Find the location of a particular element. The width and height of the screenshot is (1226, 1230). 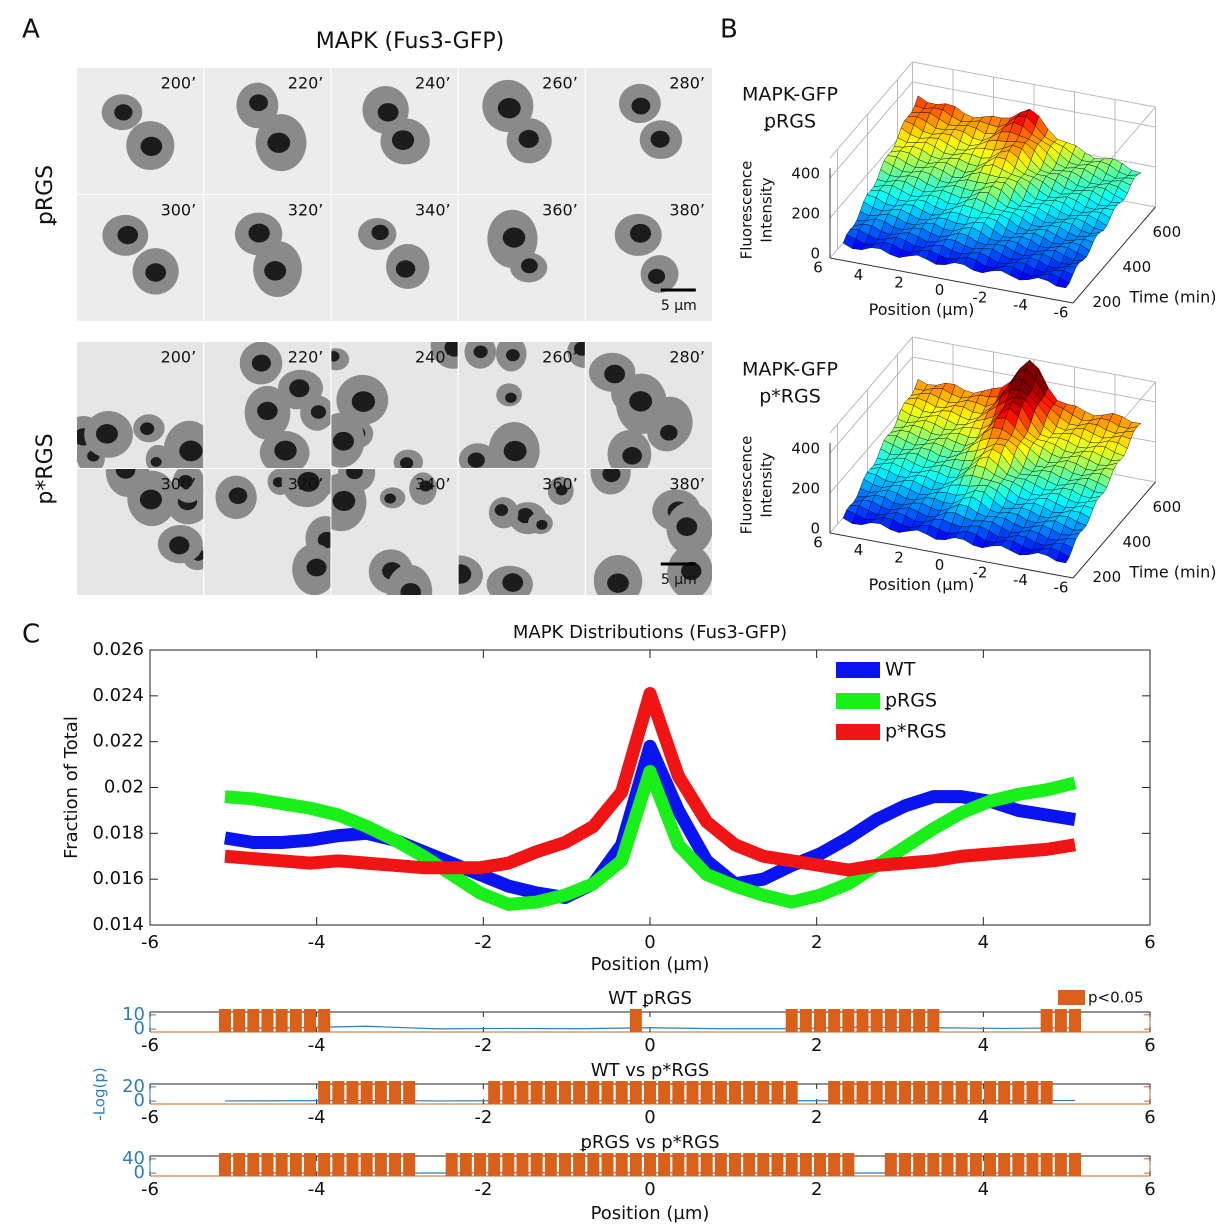

micrograph: 260’ is located at coordinates (522, 131).